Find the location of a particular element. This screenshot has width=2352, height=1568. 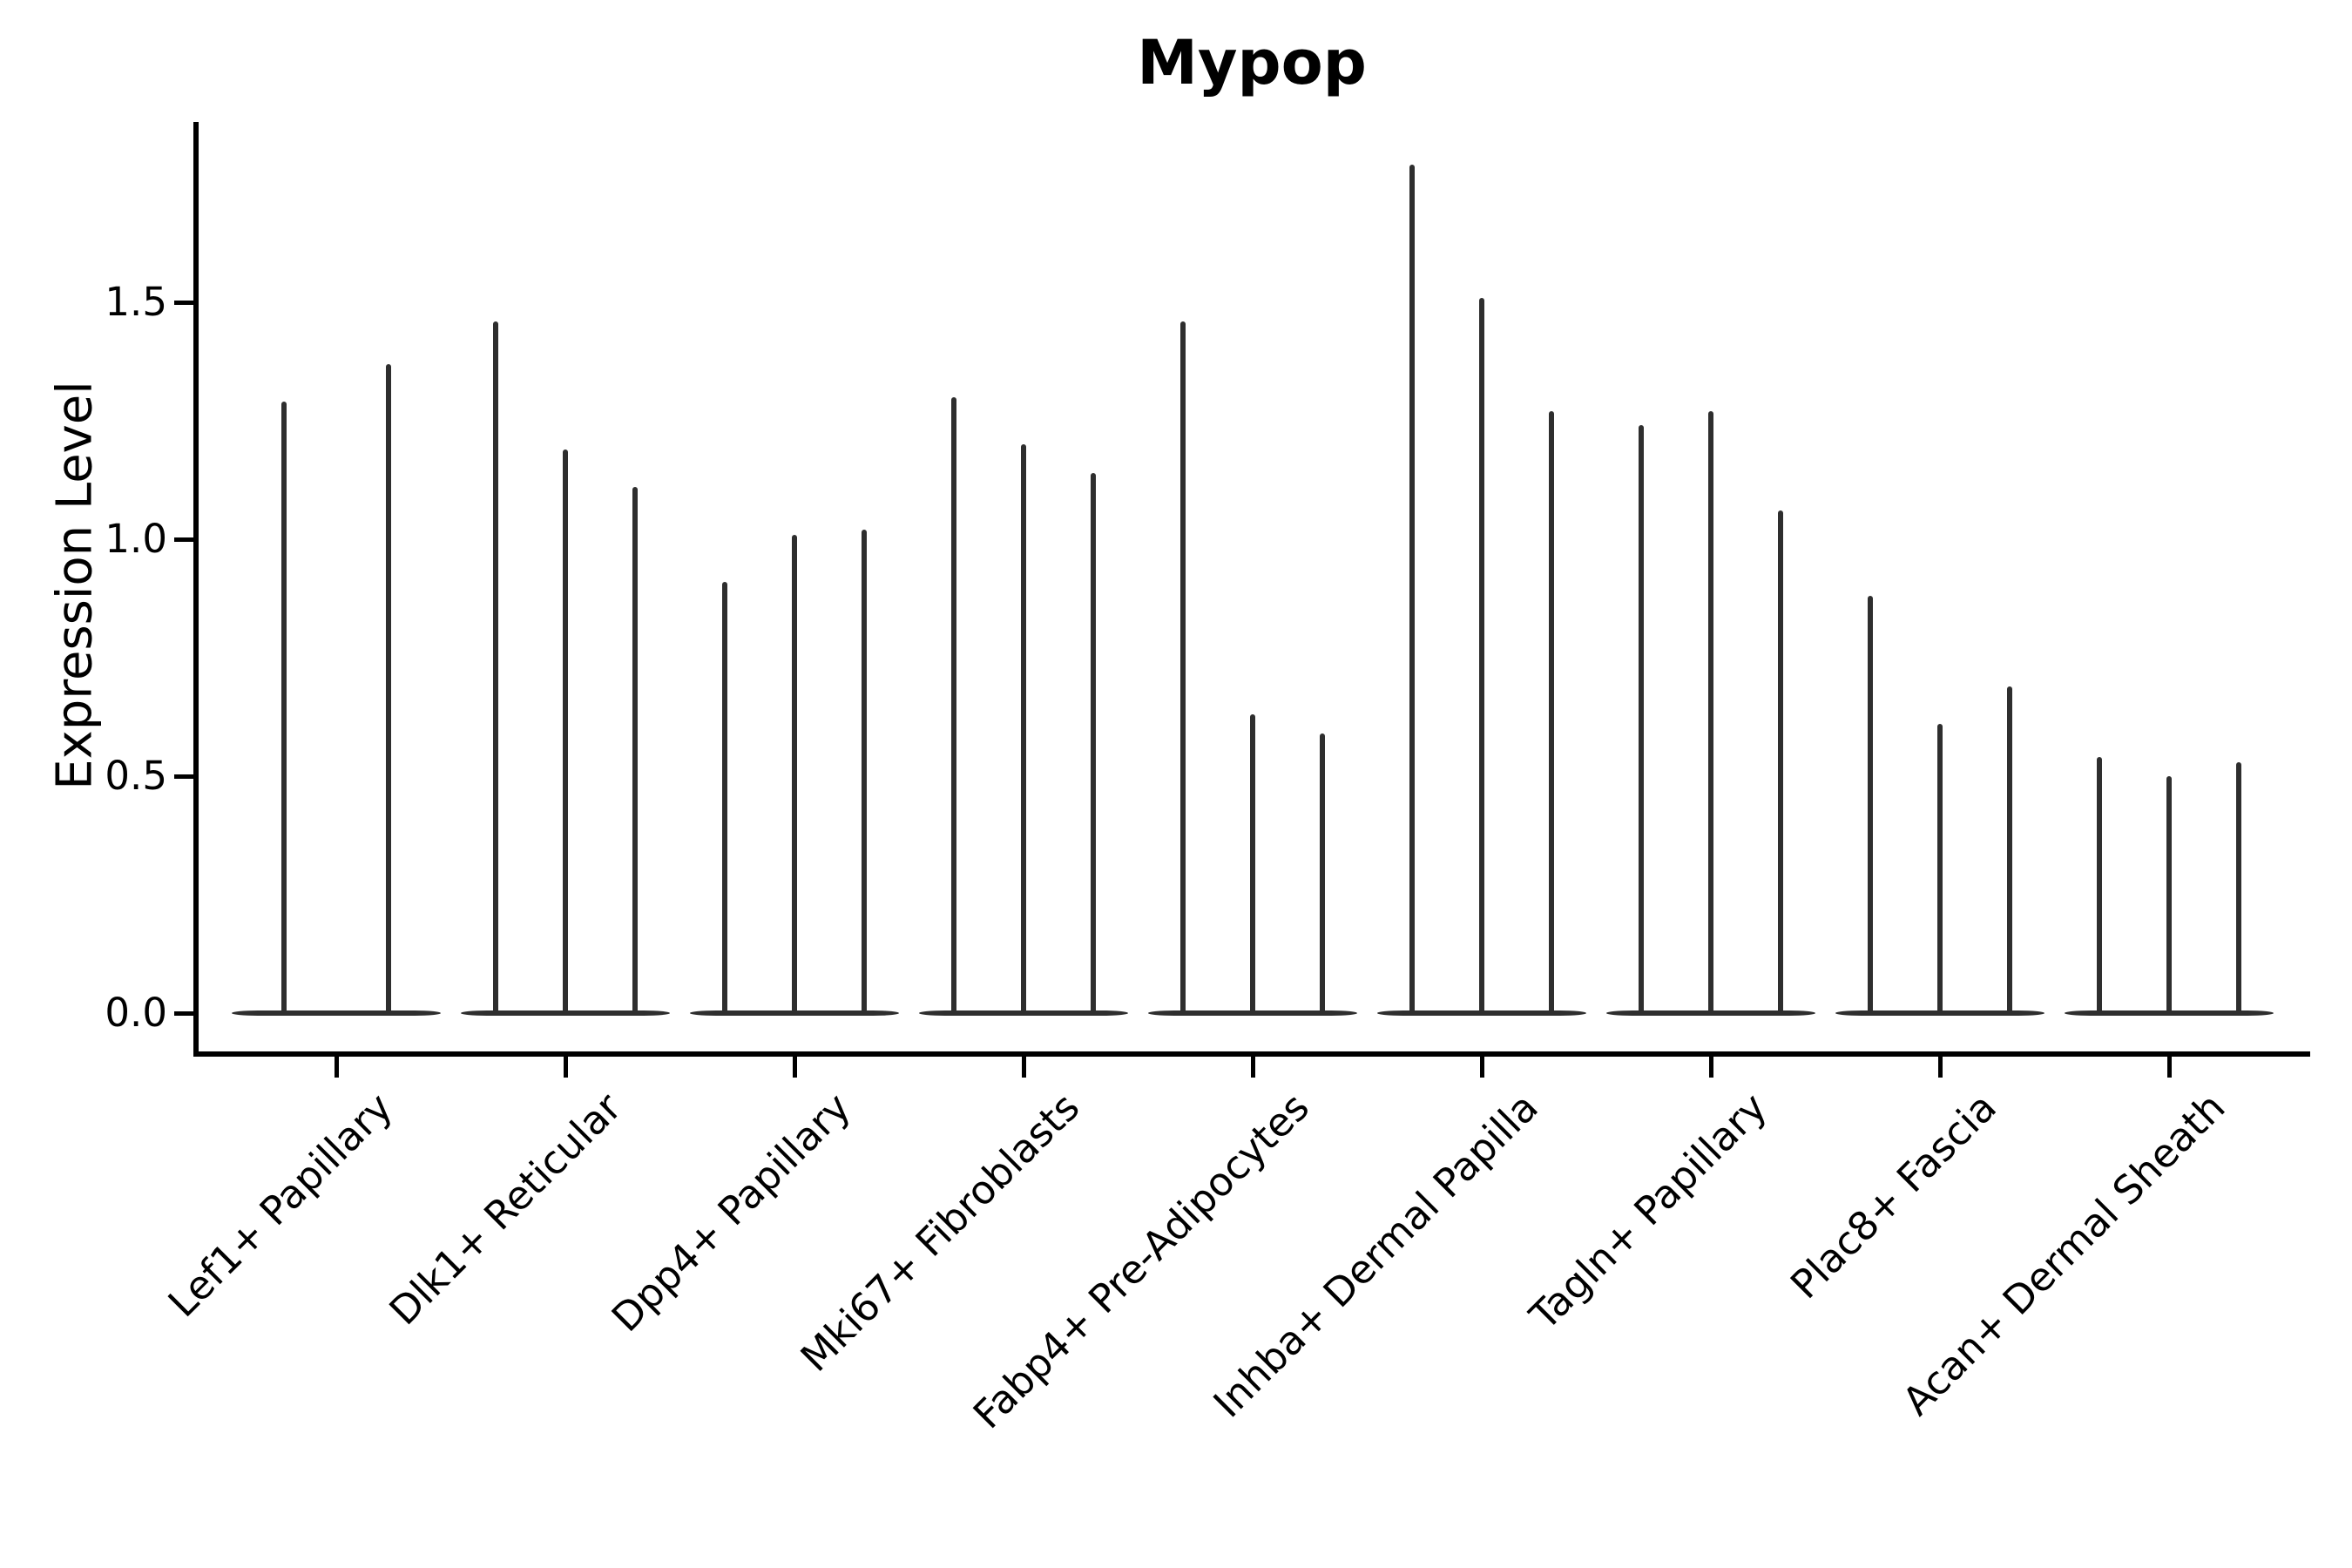

x-category-label: Dlk1+ Reticular is located at coordinates (505, 1209).